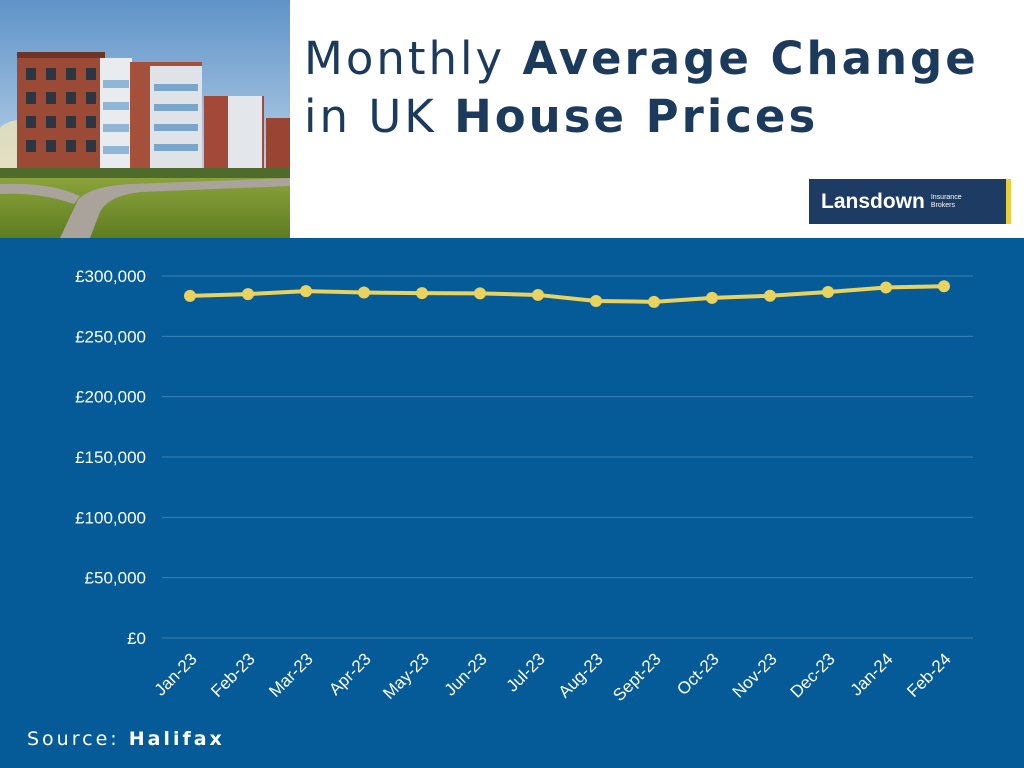 This screenshot has height=768, width=1024. I want to click on x-tick-label: Apr-23, so click(350, 674).